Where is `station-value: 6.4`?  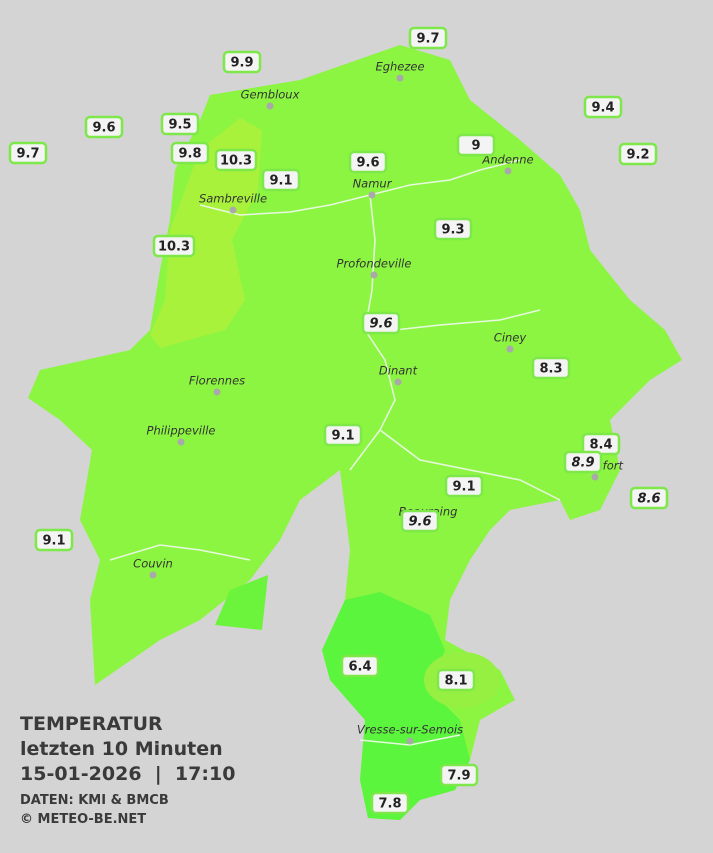
station-value: 6.4 is located at coordinates (359, 667).